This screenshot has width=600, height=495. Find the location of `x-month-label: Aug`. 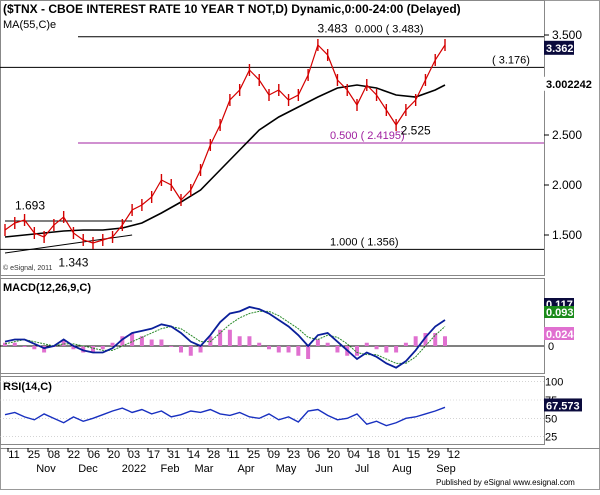

x-month-label: Aug is located at coordinates (402, 469).